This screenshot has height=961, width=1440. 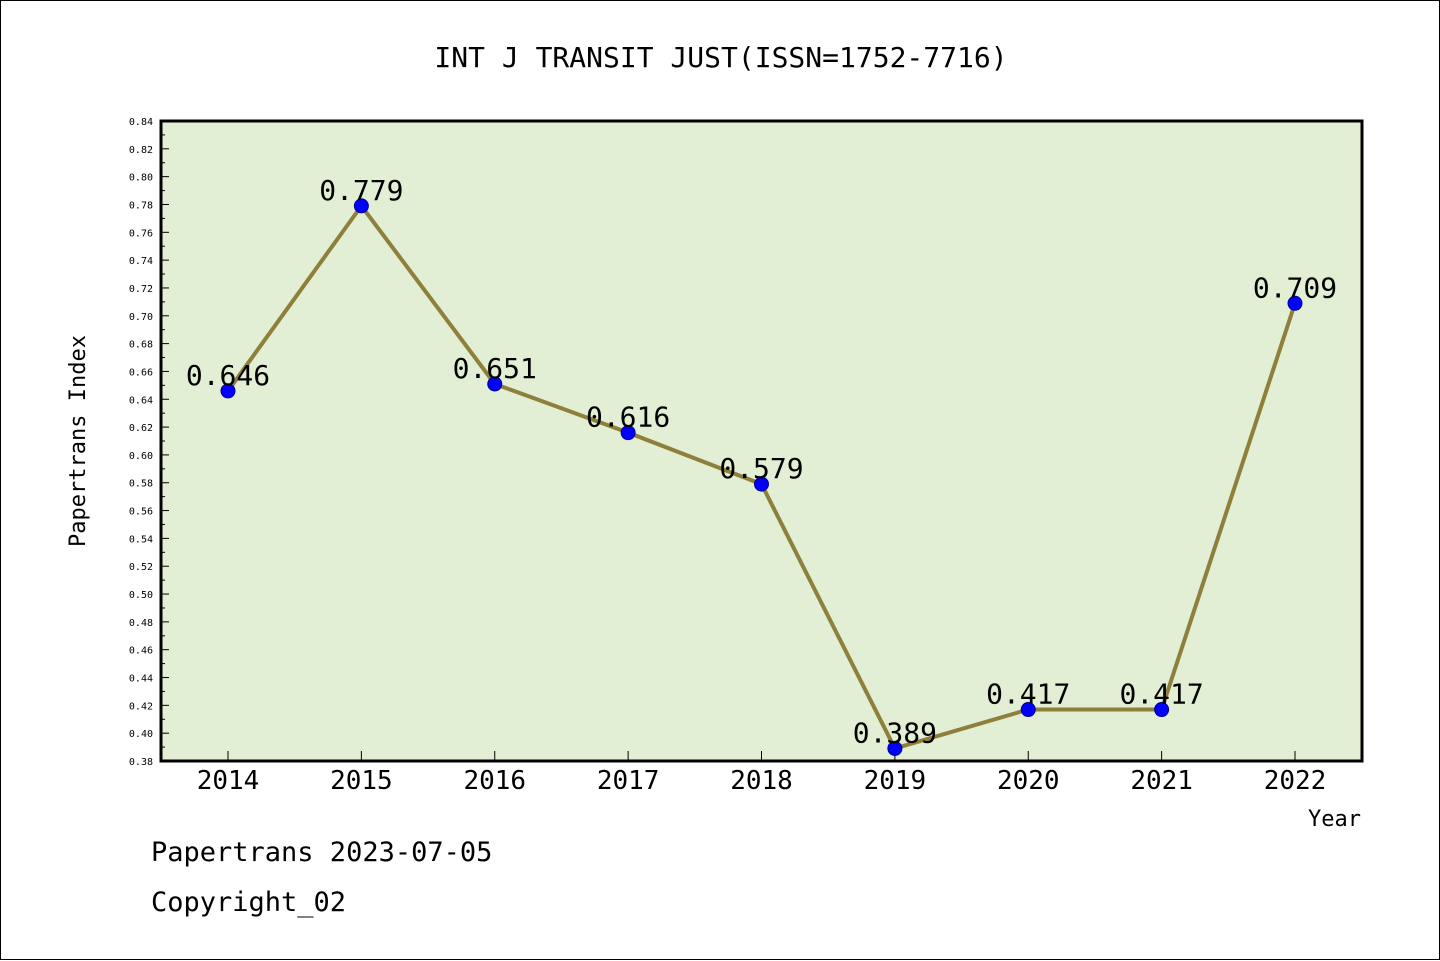 What do you see at coordinates (228, 781) in the screenshot?
I see `x-tick-label: 2014` at bounding box center [228, 781].